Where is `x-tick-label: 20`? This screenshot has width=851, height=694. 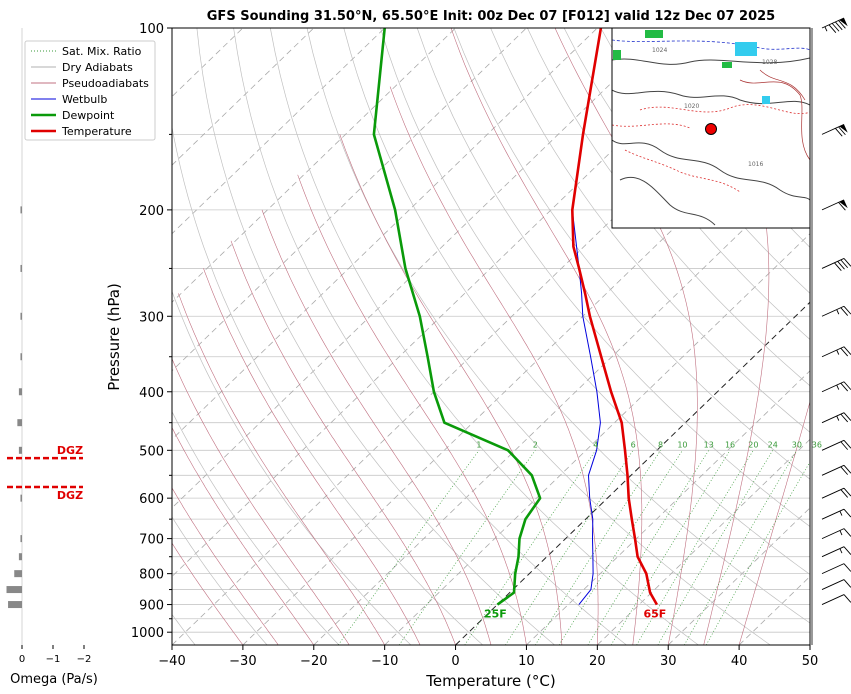 x-tick-label: 20 is located at coordinates (597, 661).